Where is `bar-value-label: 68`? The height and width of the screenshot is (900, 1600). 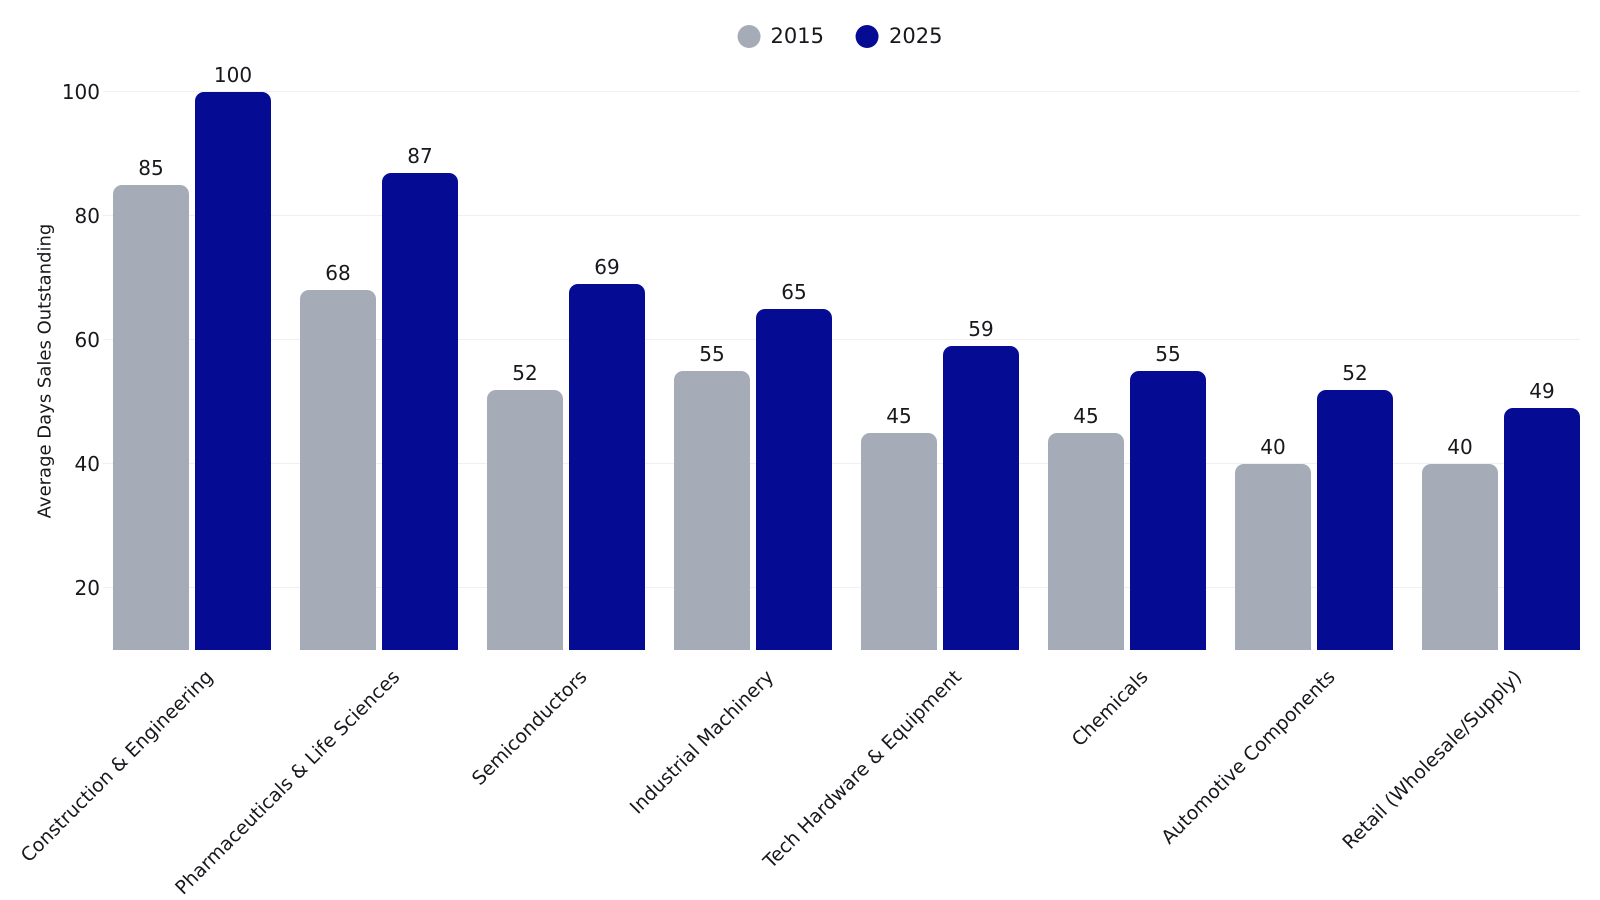 bar-value-label: 68 is located at coordinates (338, 273).